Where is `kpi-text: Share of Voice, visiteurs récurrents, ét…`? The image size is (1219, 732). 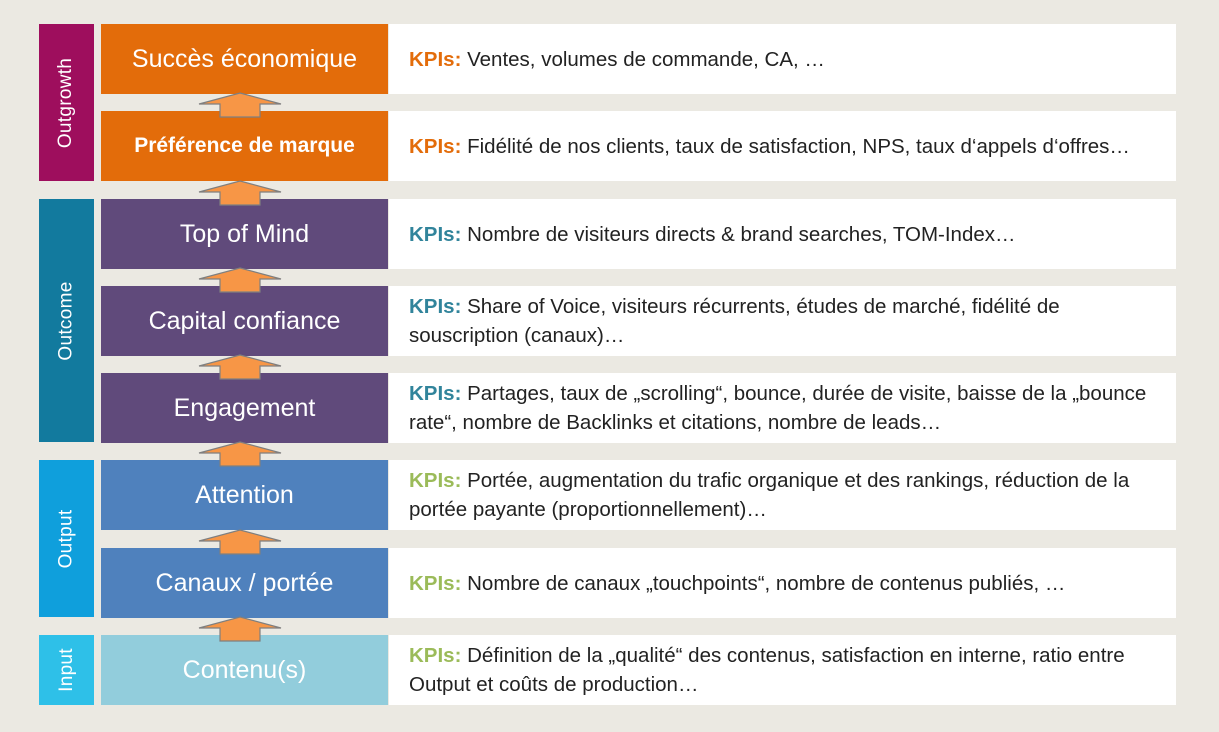
kpi-text: Share of Voice, visiteurs récurrents, ét… is located at coordinates (734, 321).